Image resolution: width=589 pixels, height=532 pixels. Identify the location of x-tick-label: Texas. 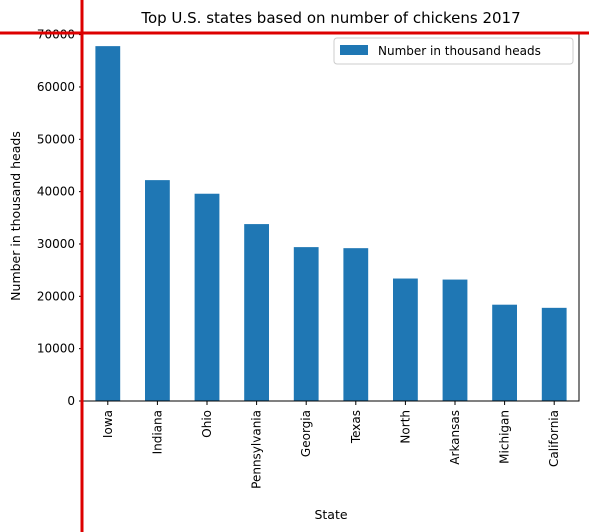
(356, 427).